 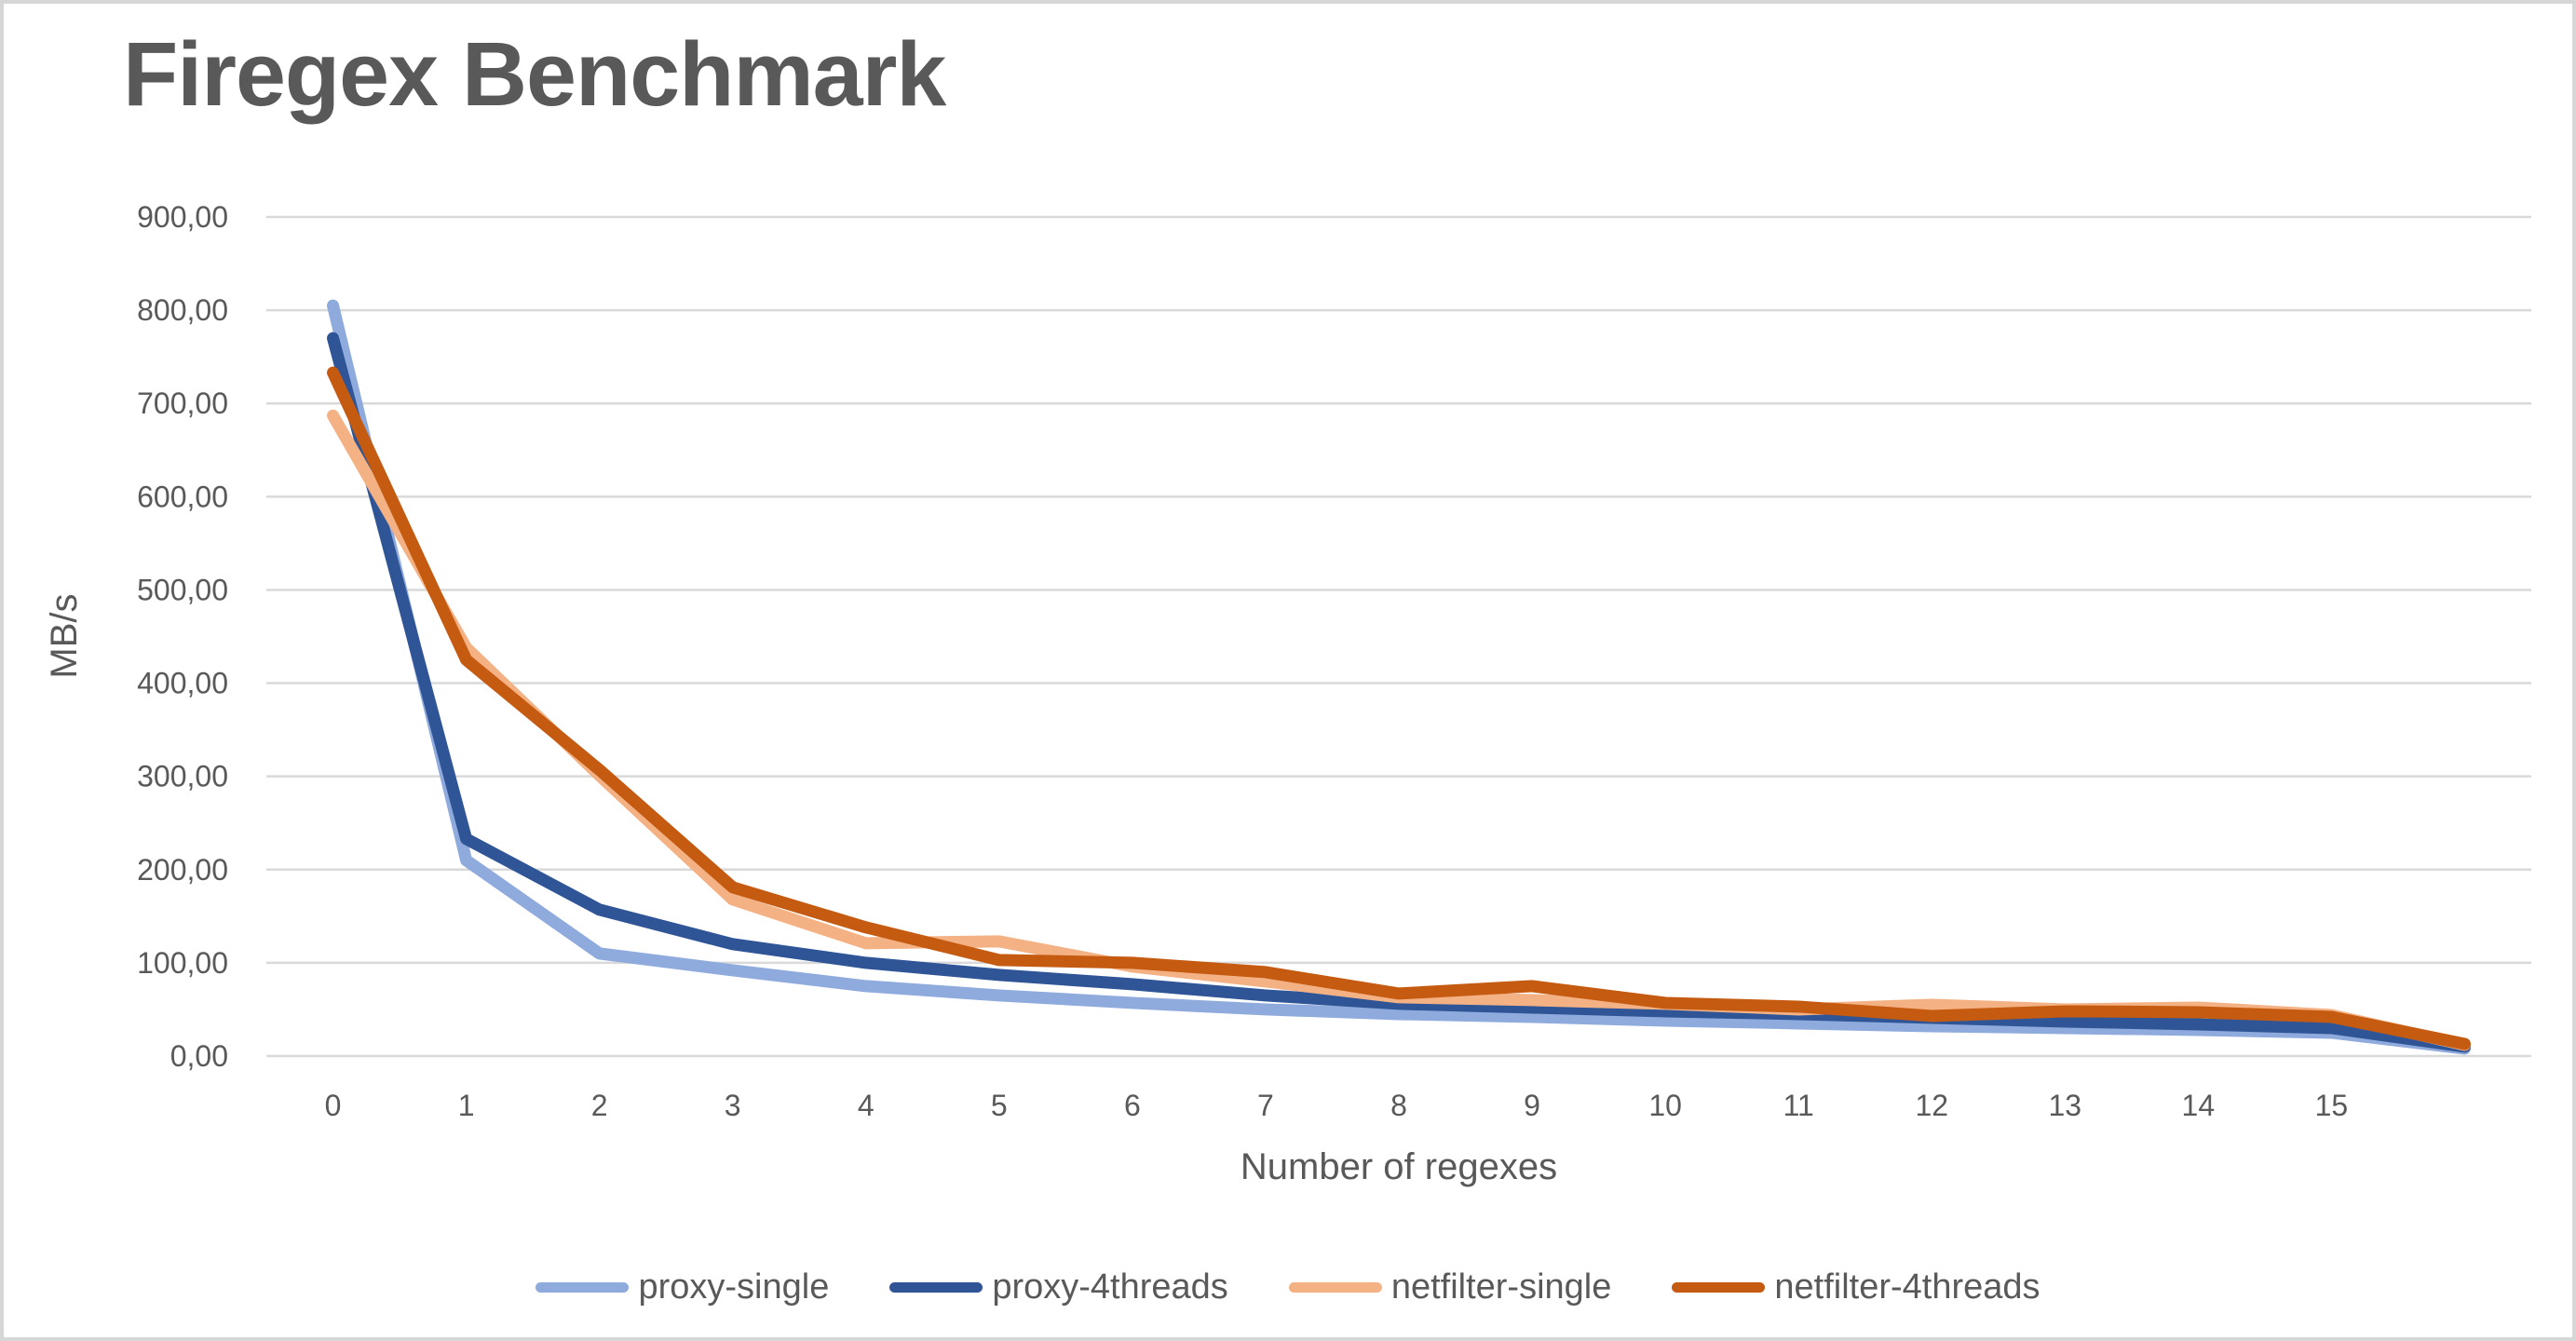 I want to click on legend-item-netfilter-single: netfilter-single, so click(x=1450, y=1286).